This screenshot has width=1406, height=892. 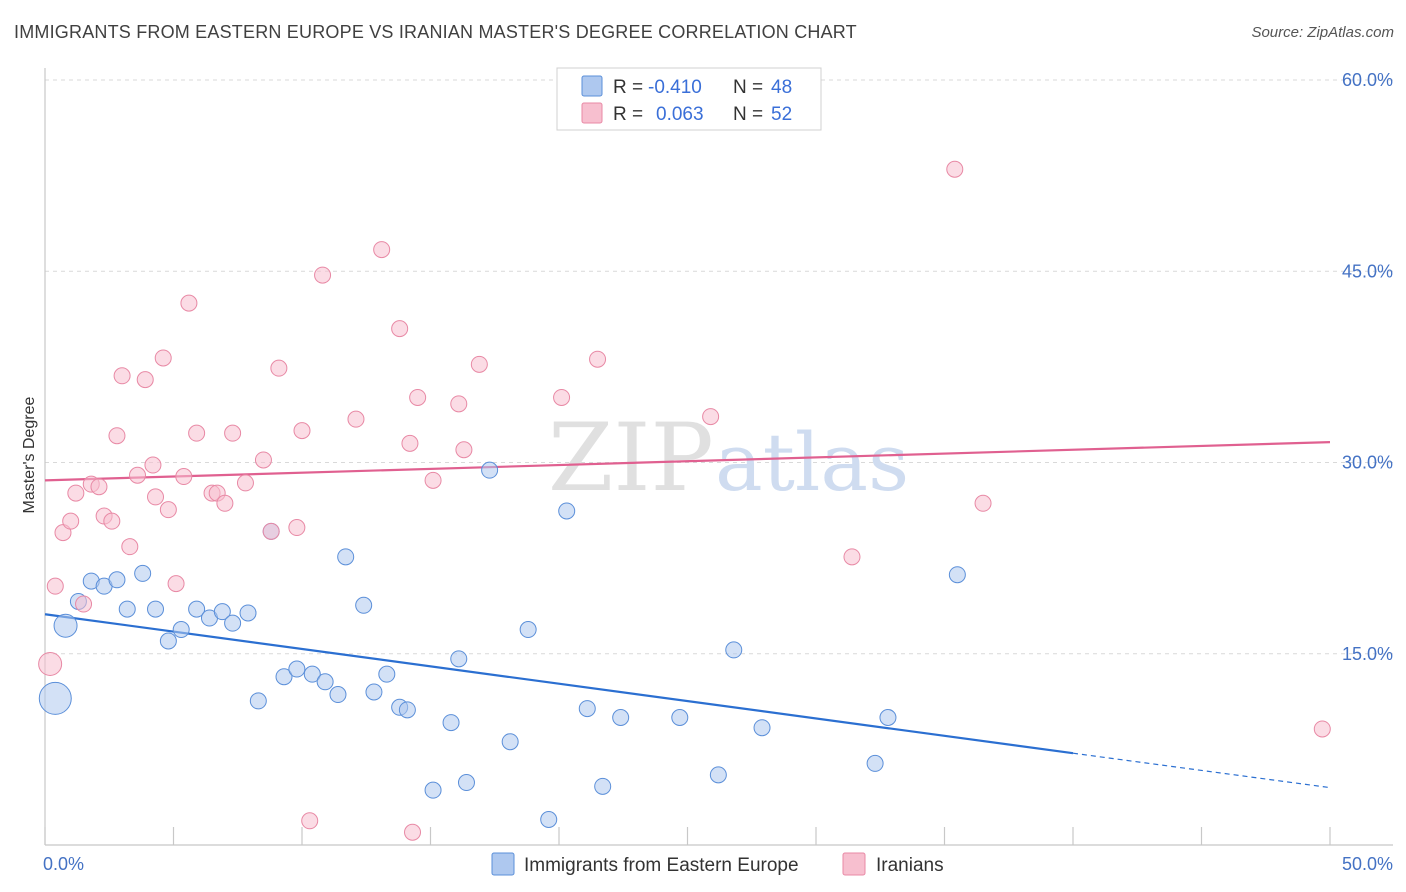 I want to click on y-tick-label: 45.0%, so click(x=1367, y=271).